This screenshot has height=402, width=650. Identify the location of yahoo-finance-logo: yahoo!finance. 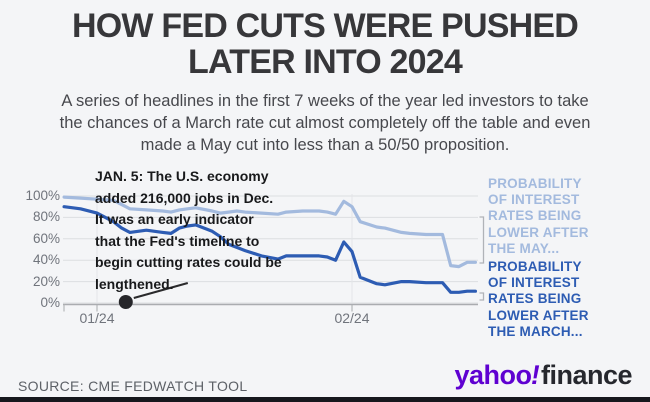
(543, 375).